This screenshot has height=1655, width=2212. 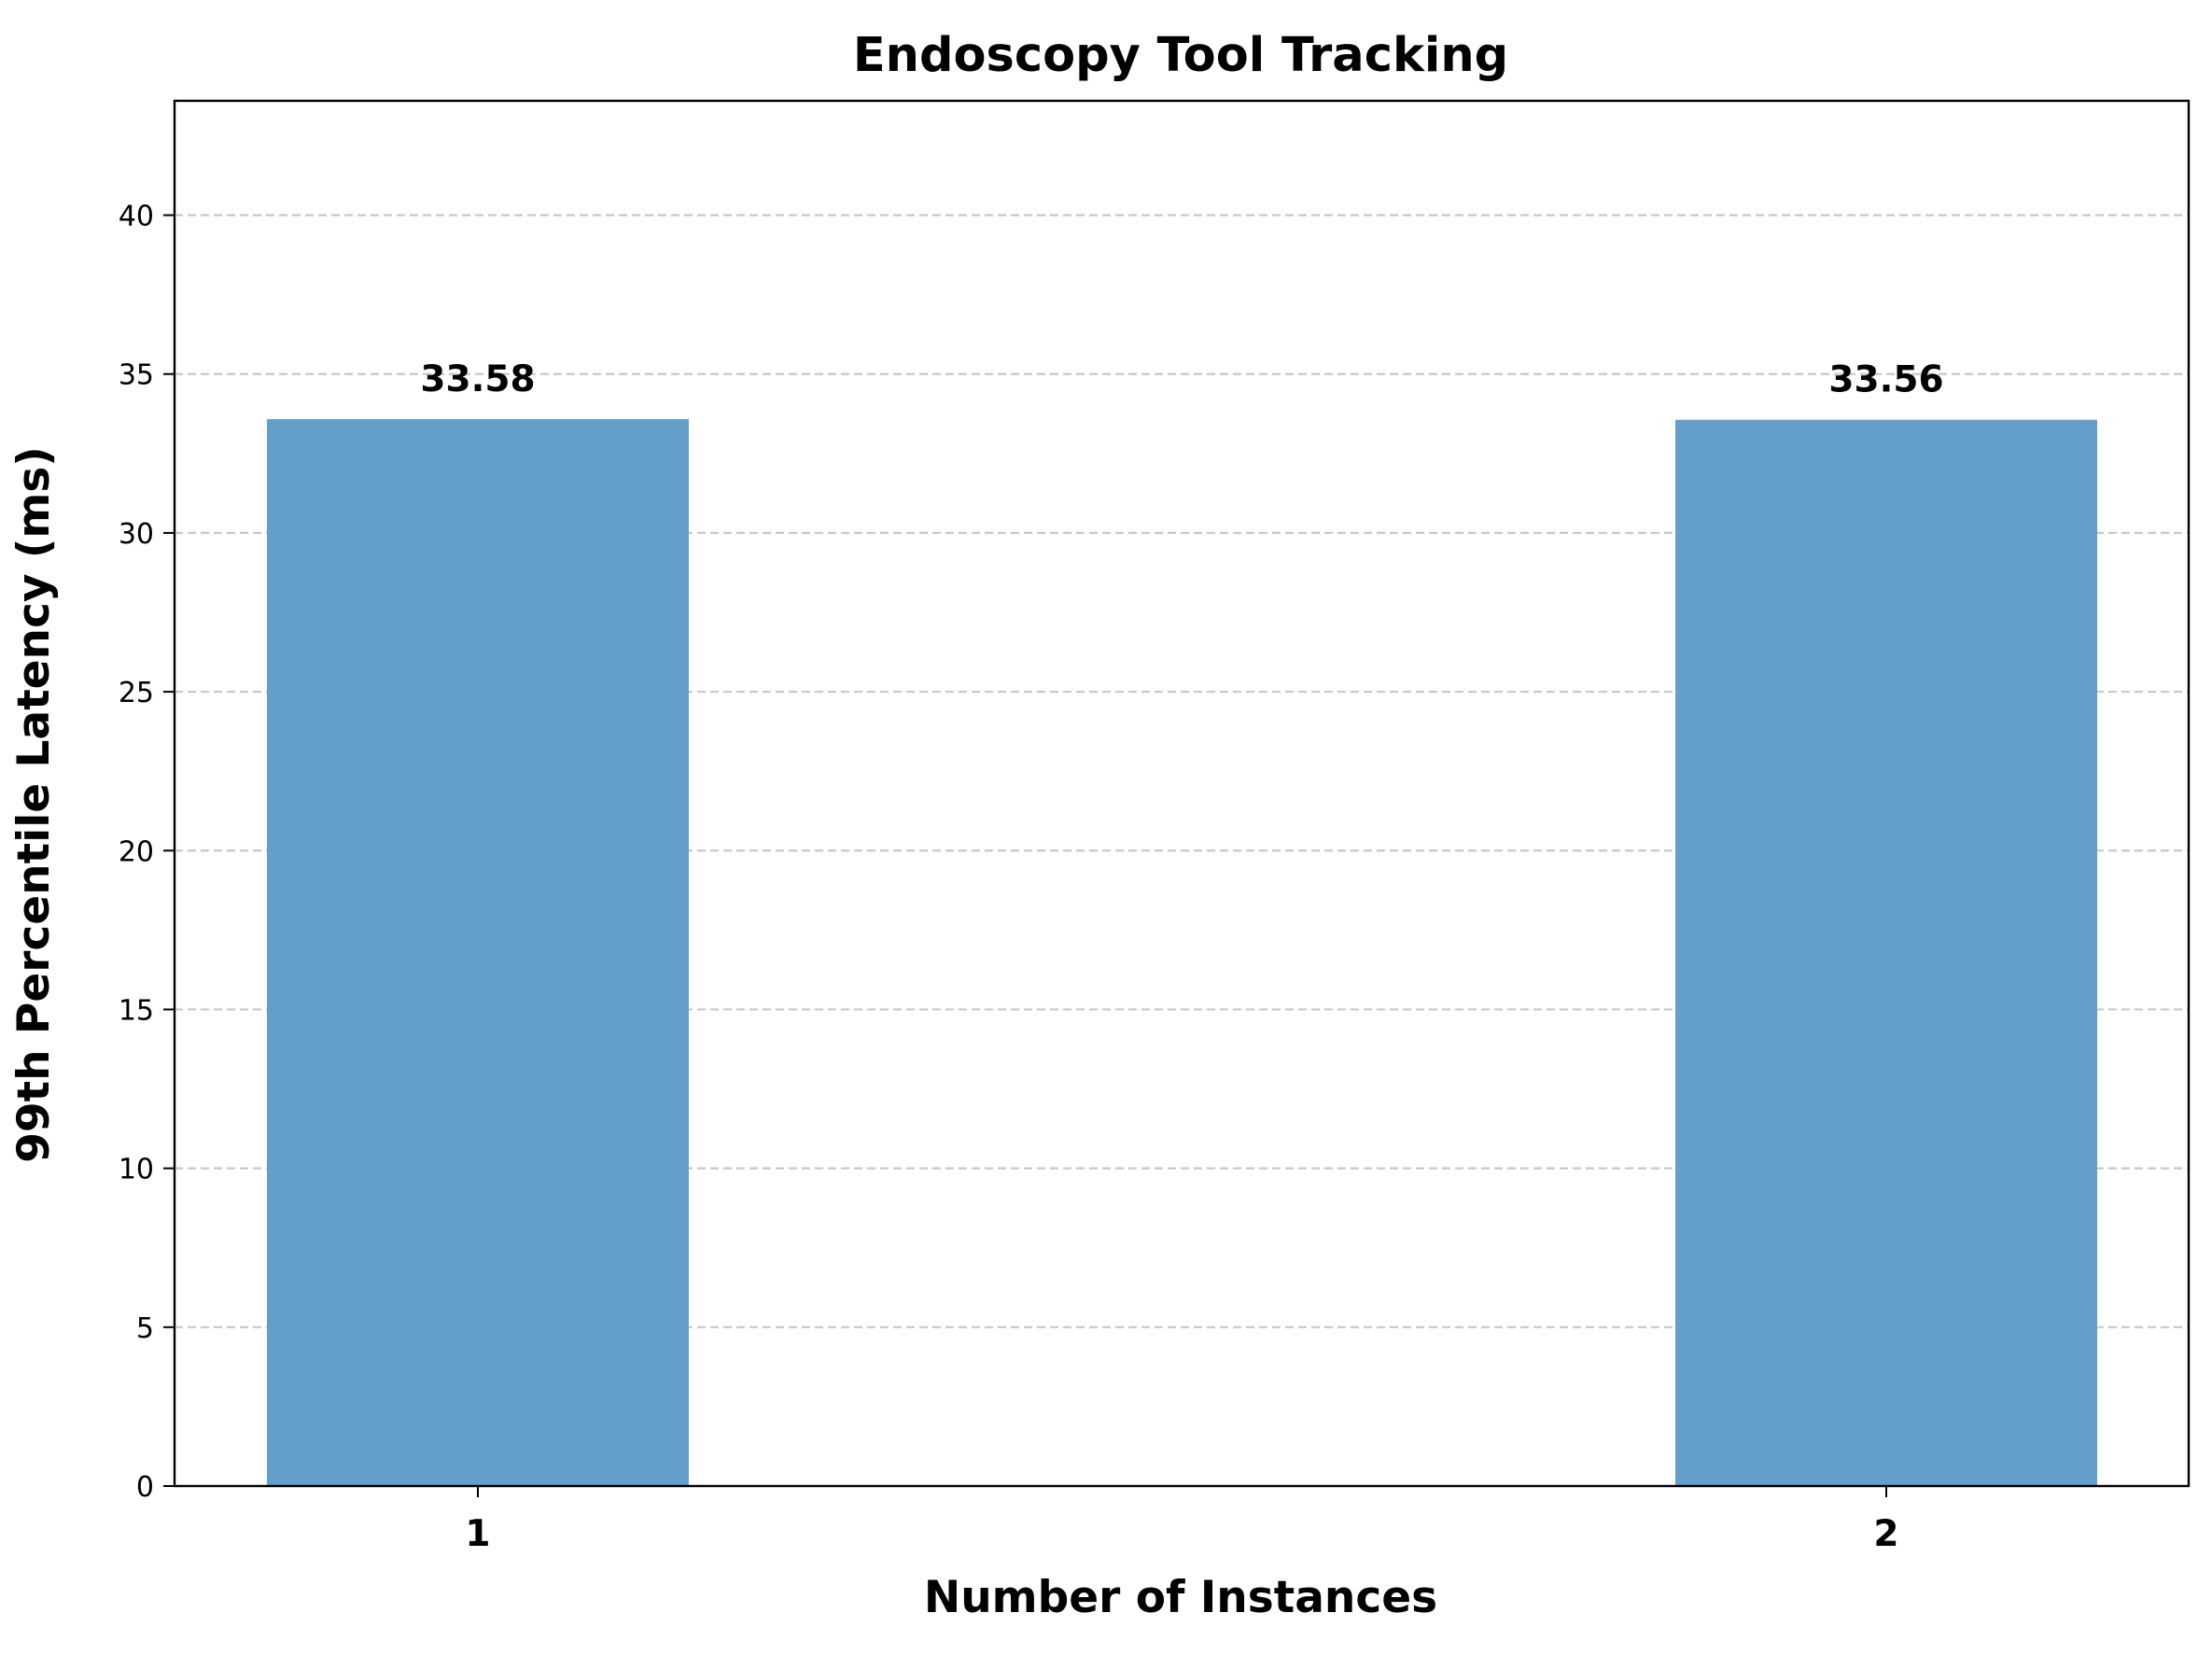 What do you see at coordinates (136, 693) in the screenshot?
I see `y-tick-label: 25` at bounding box center [136, 693].